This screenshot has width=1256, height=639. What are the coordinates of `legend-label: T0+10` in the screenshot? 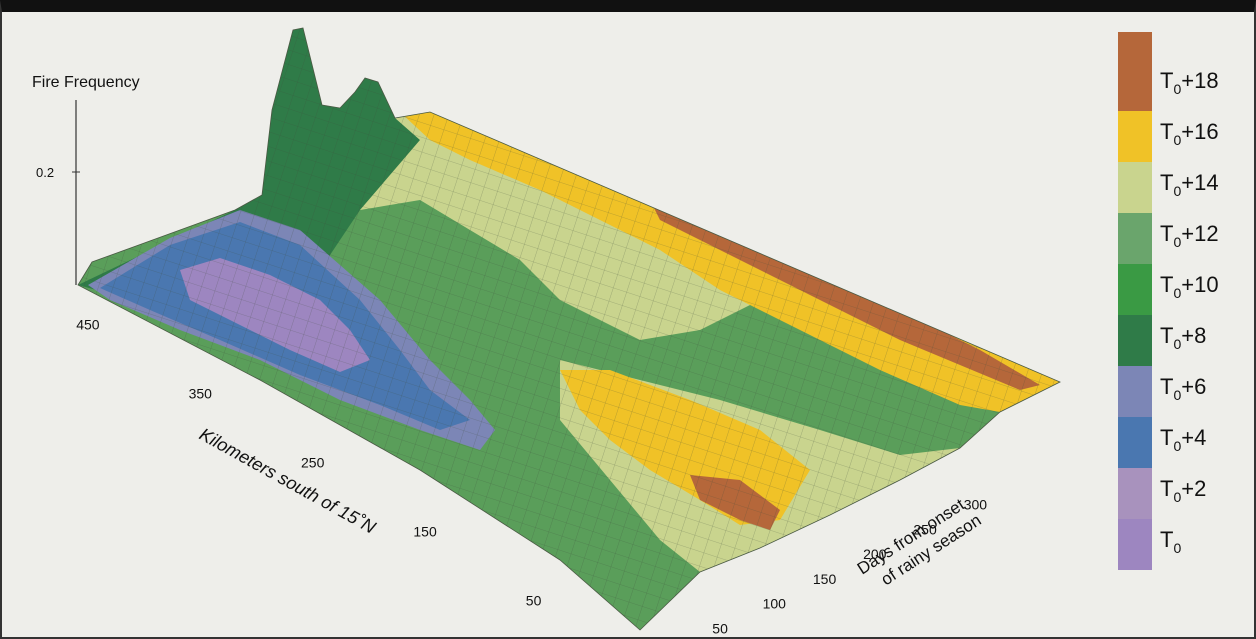 It's located at (1189, 286).